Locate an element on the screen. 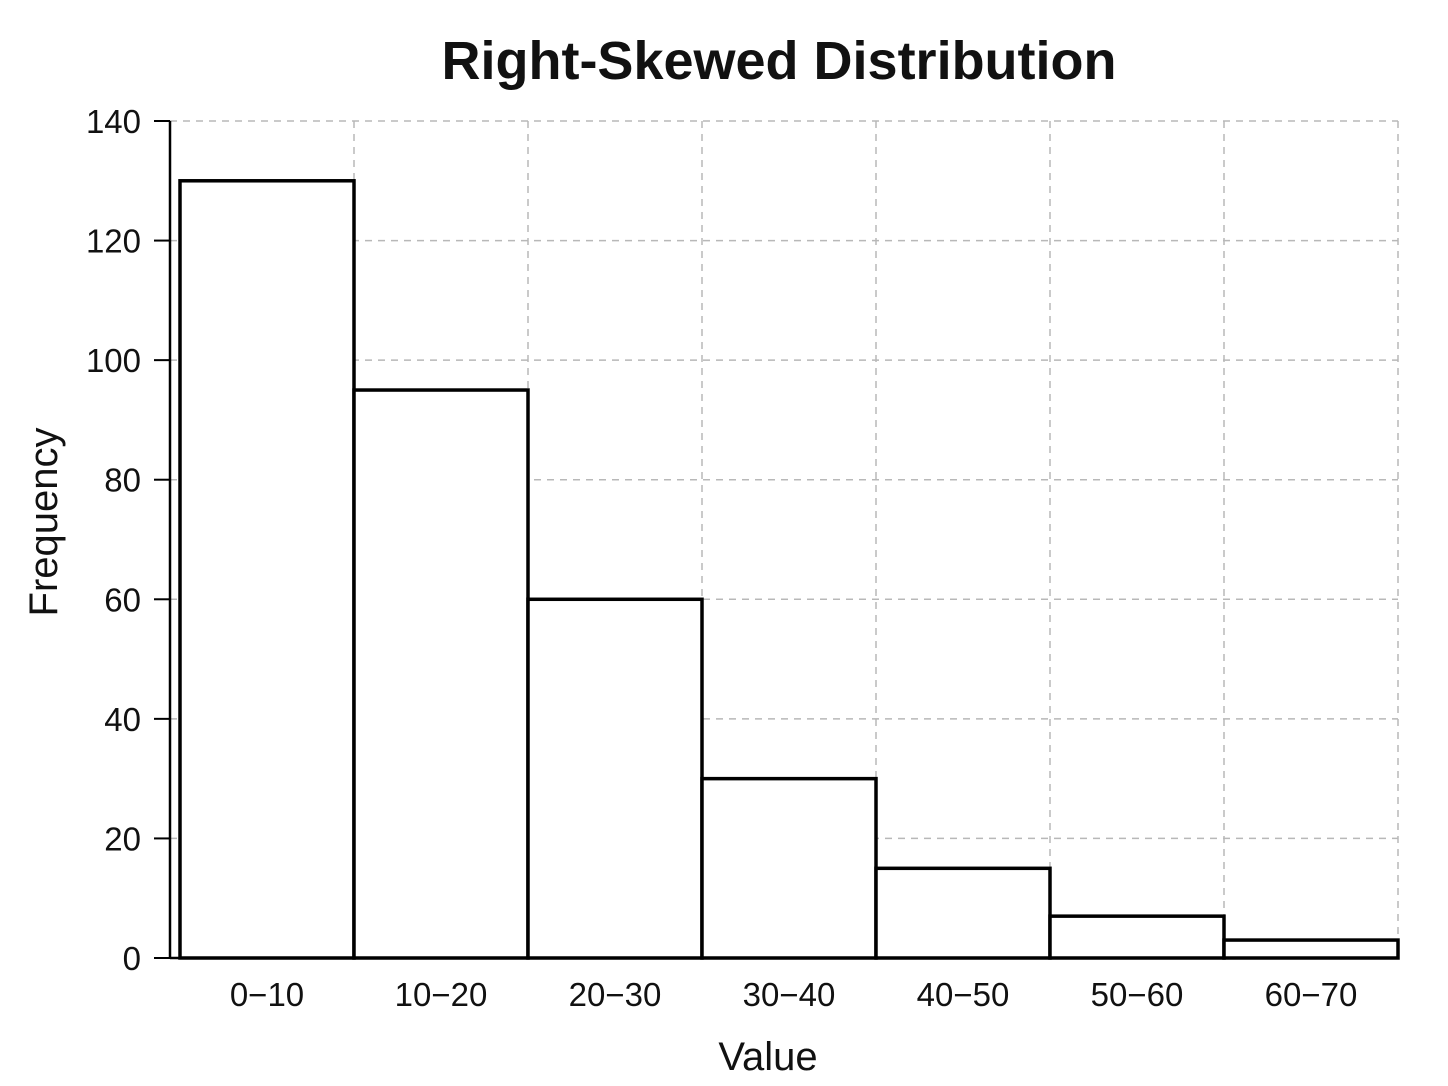  chart-title: Right-Skewed Distribution is located at coordinates (779, 61).